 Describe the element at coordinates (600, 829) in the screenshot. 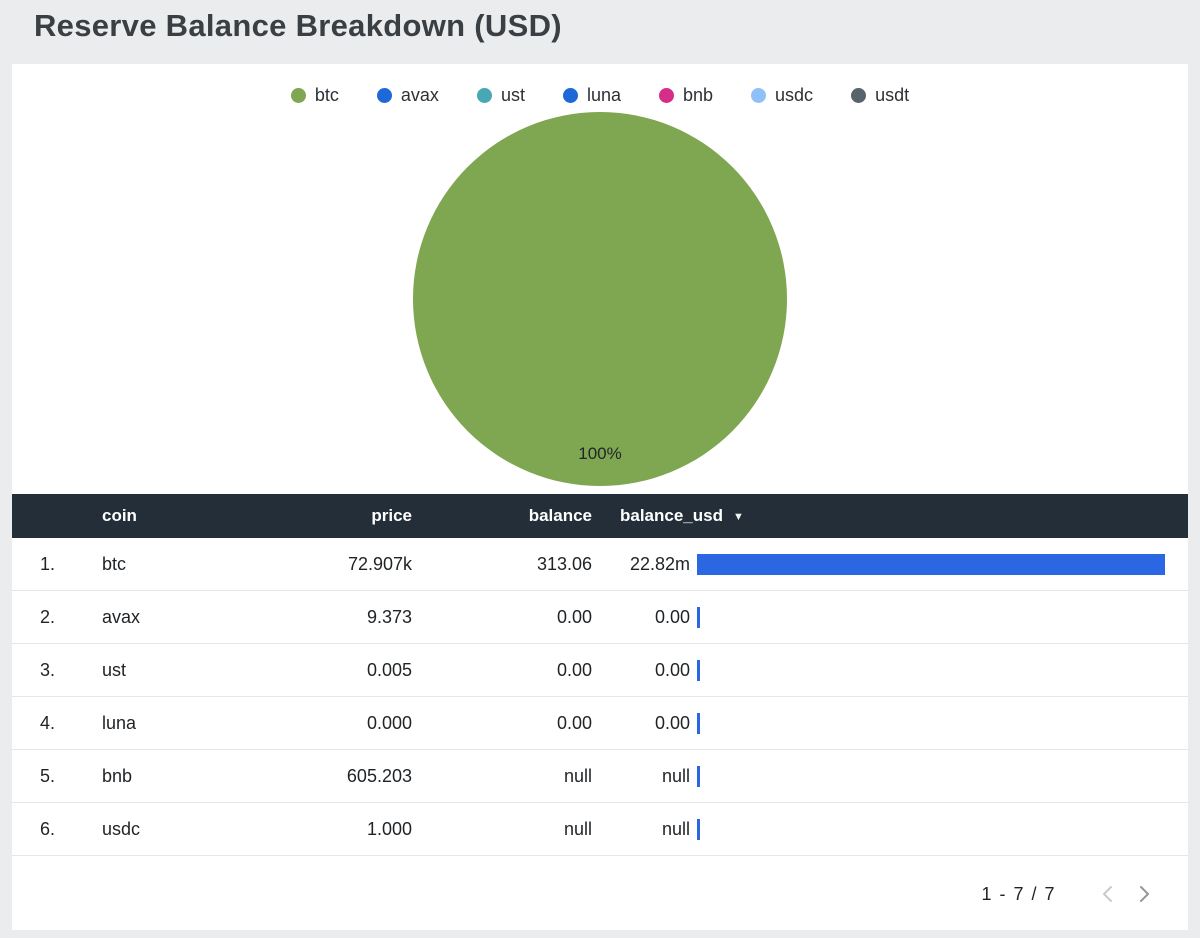

I see `table-row-usdc: 6. usdc 1.000 null null` at that location.